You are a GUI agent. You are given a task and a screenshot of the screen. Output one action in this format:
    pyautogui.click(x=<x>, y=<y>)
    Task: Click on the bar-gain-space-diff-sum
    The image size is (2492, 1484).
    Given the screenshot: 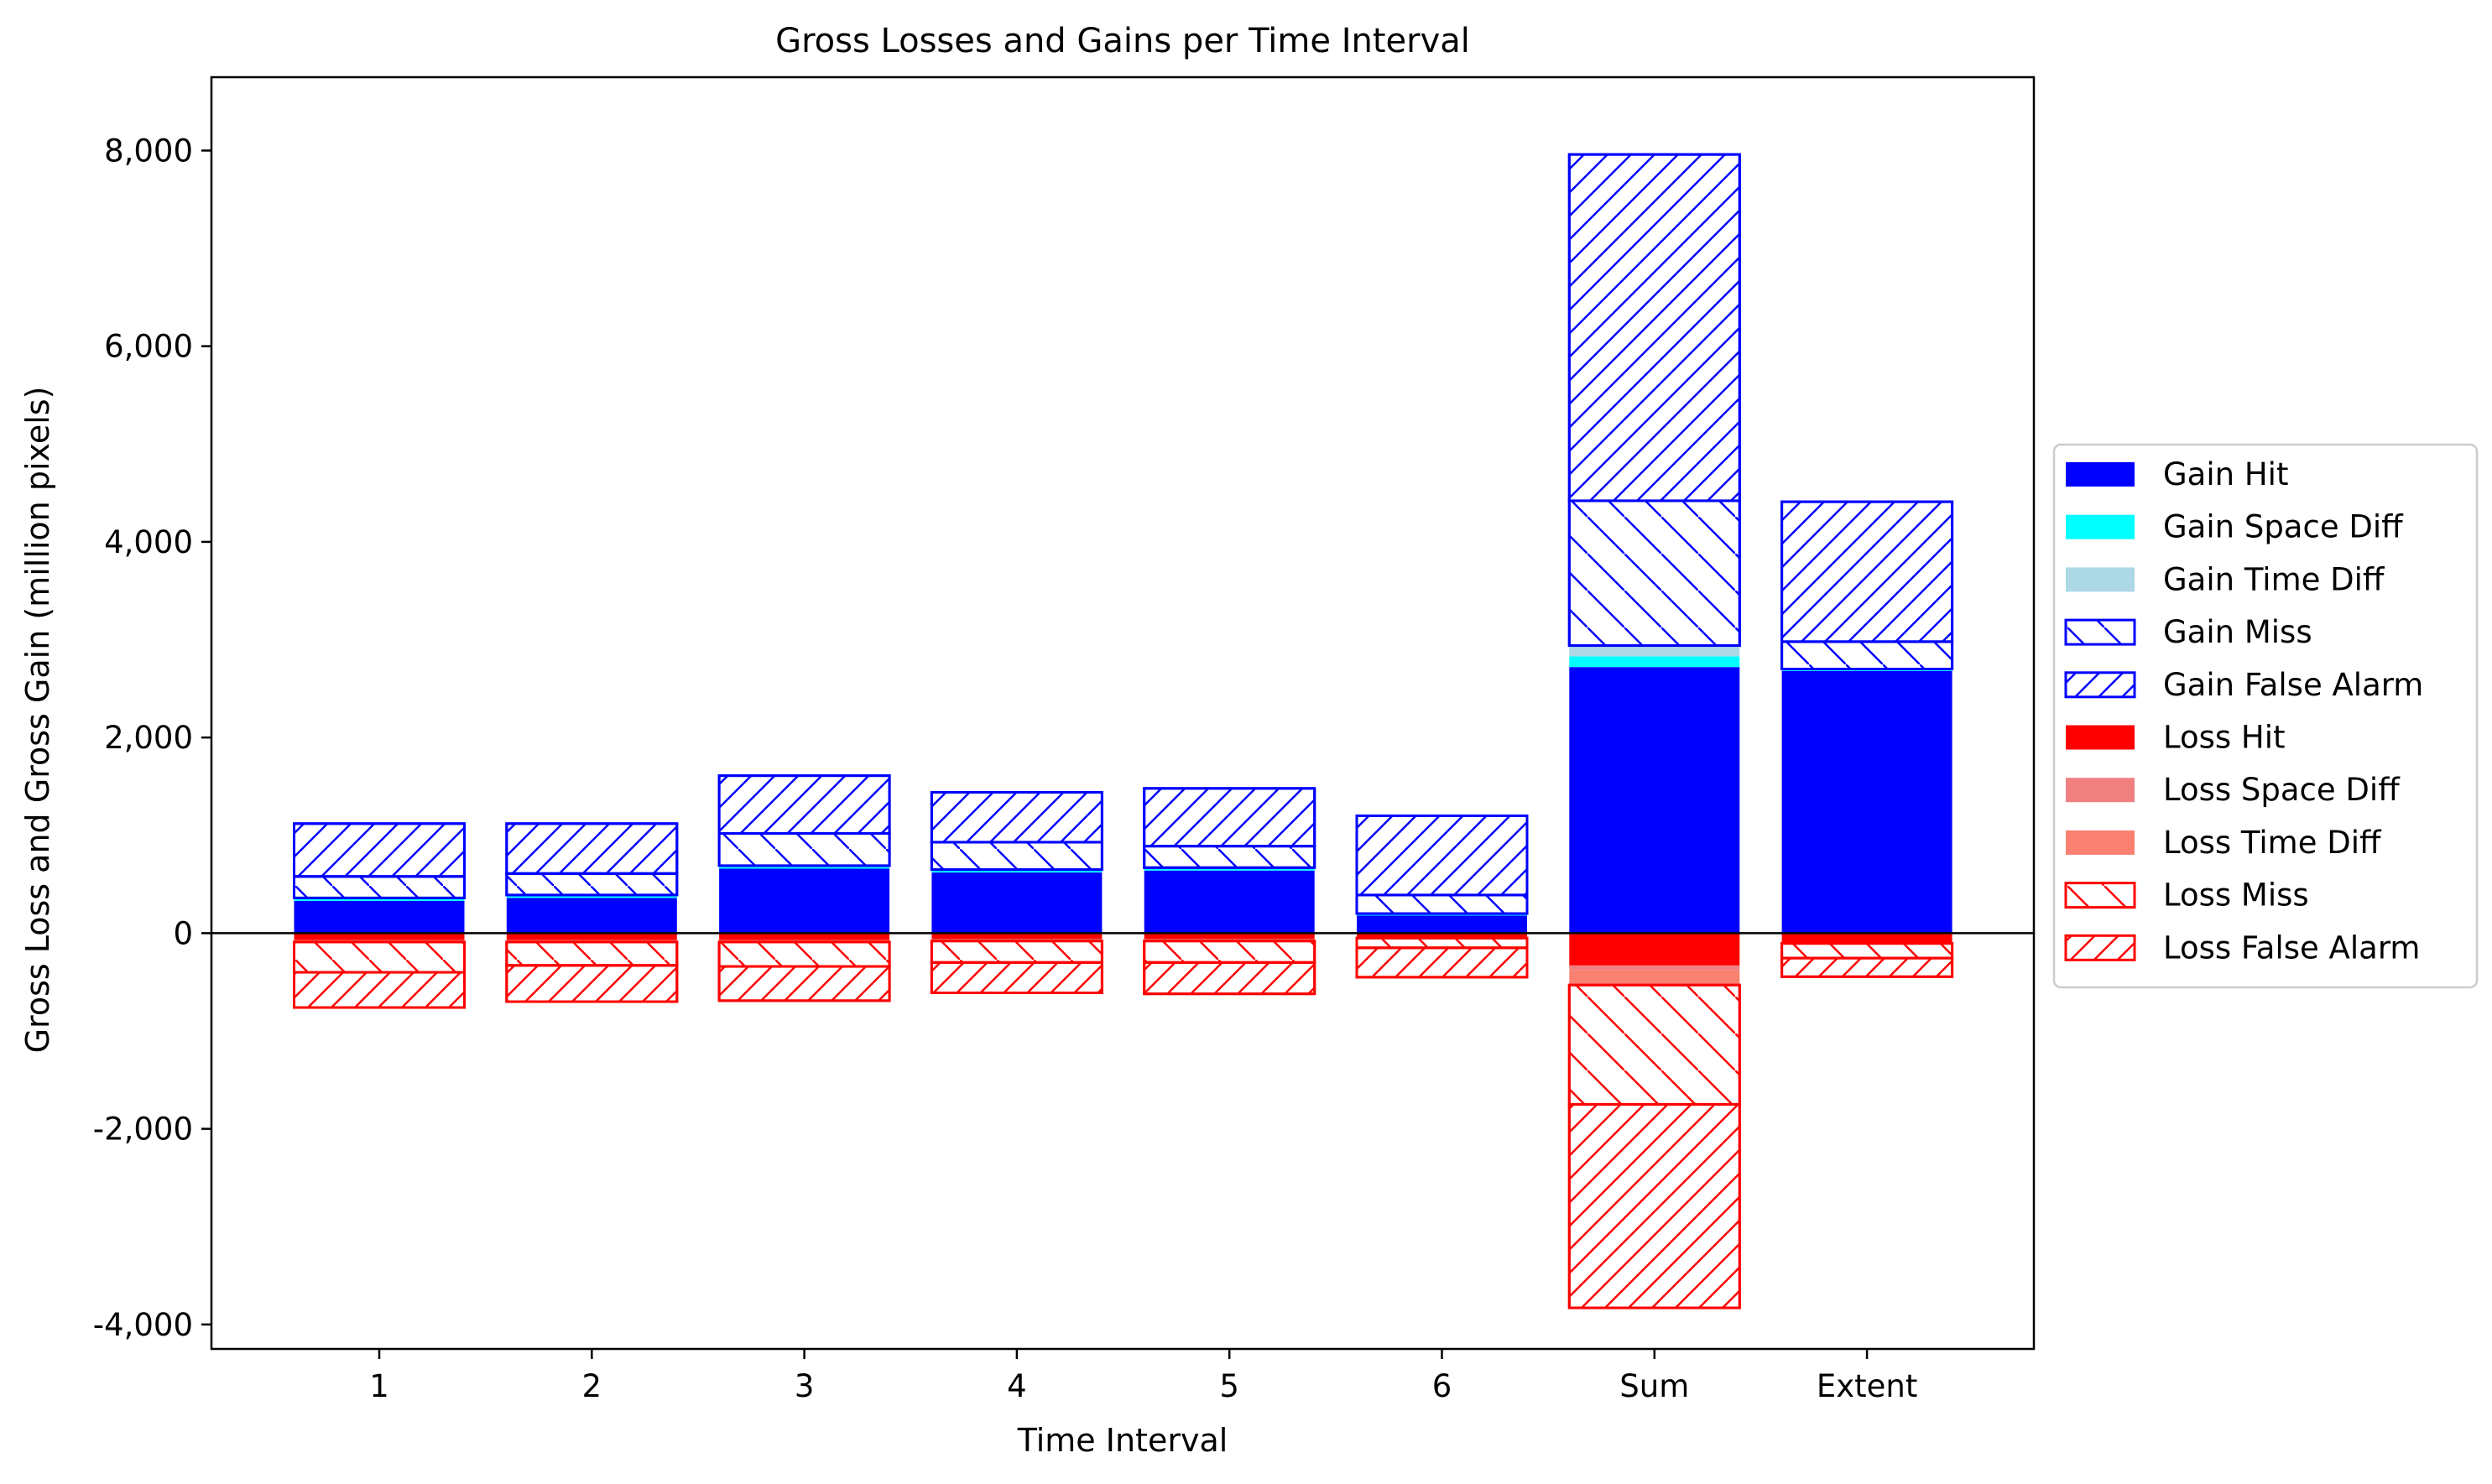 What is the action you would take?
    pyautogui.click(x=1655, y=662)
    